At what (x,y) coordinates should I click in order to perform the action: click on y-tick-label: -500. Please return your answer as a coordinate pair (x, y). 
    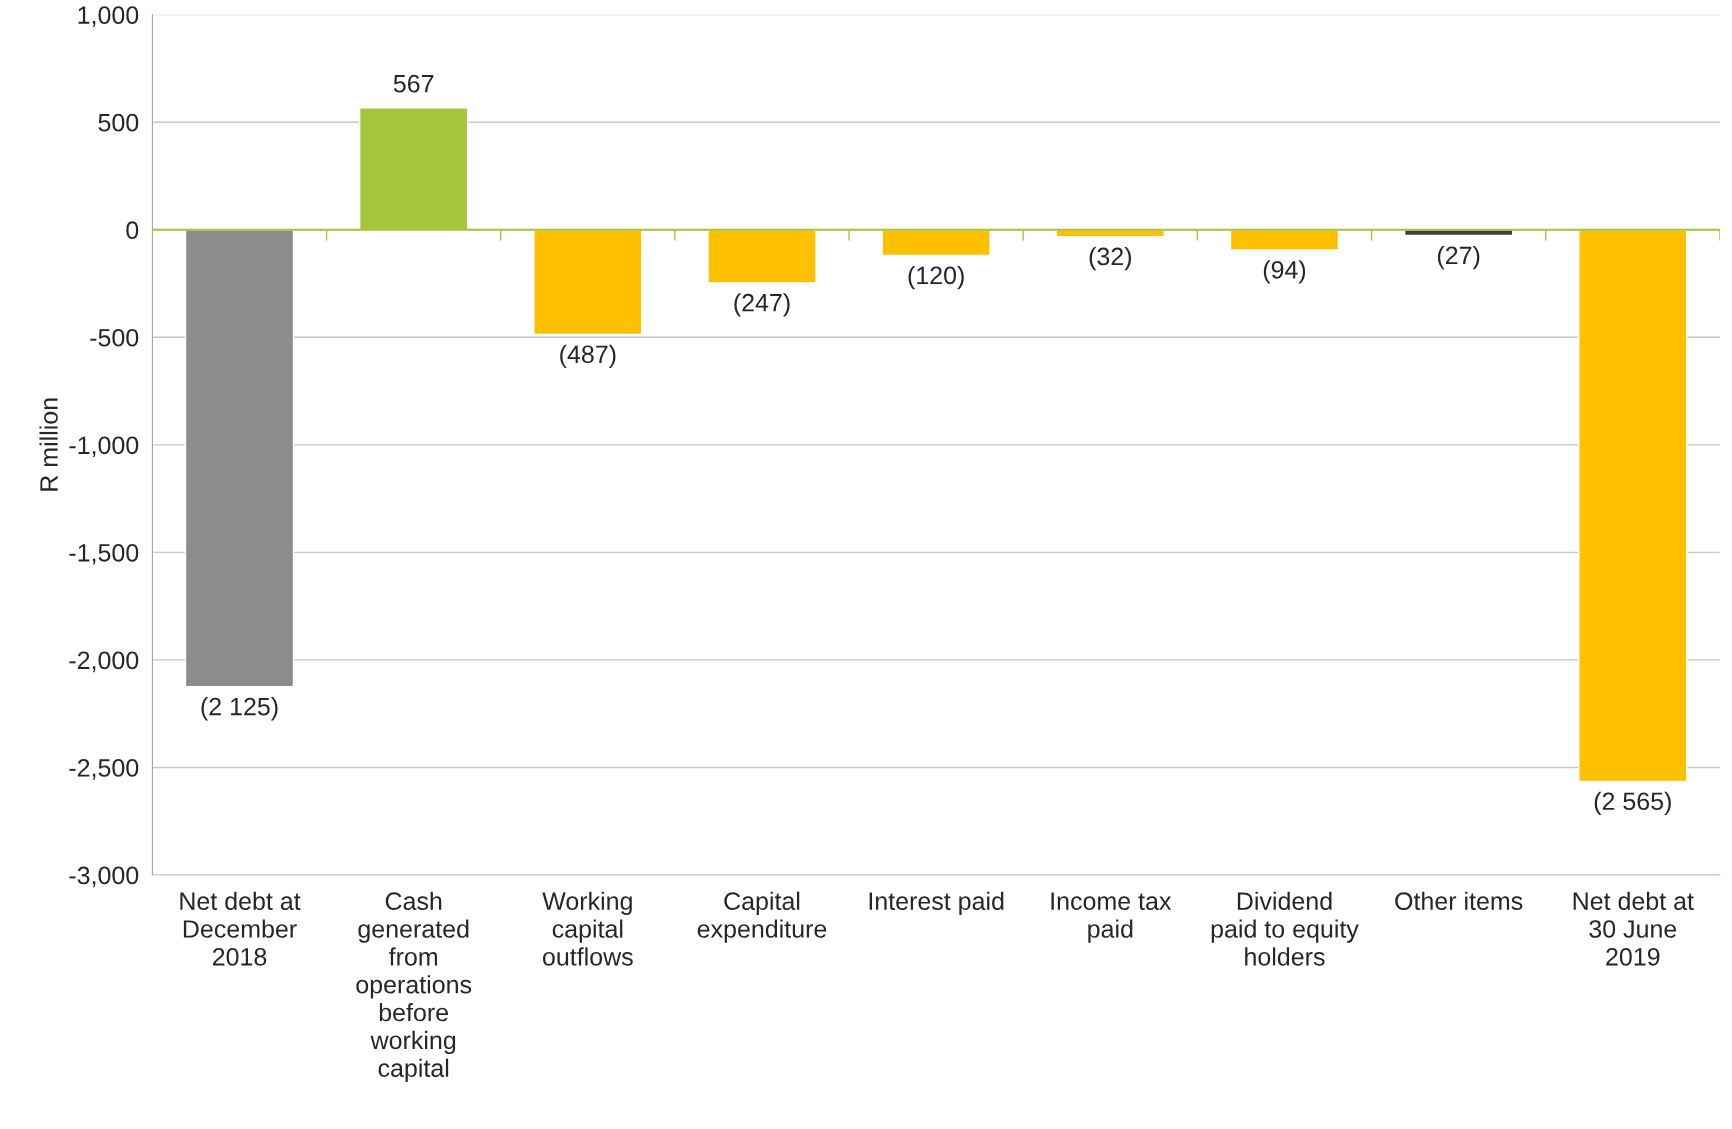
    Looking at the image, I should click on (114, 337).